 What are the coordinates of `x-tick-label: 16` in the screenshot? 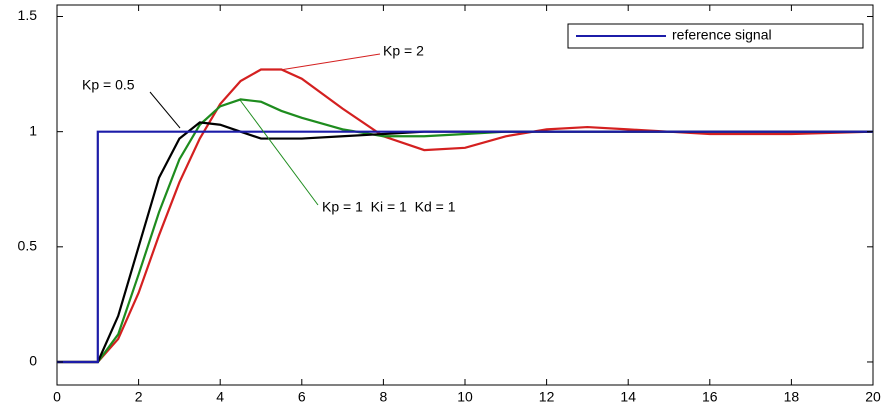 It's located at (710, 397).